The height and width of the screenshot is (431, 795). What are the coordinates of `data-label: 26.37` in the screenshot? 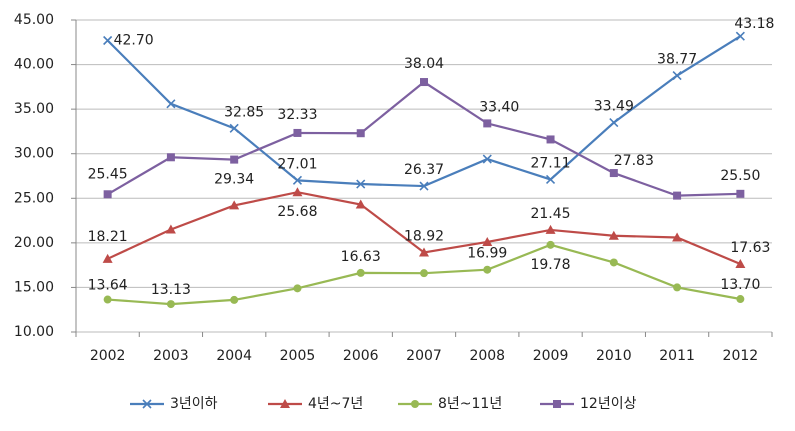 It's located at (424, 170).